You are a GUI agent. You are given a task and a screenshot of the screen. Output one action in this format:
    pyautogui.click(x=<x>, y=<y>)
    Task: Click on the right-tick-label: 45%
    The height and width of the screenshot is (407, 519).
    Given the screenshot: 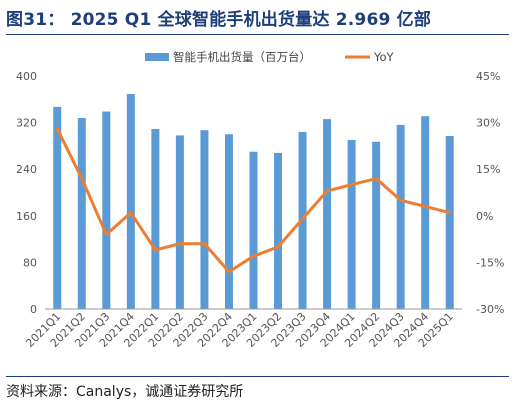 What is the action you would take?
    pyautogui.click(x=488, y=76)
    